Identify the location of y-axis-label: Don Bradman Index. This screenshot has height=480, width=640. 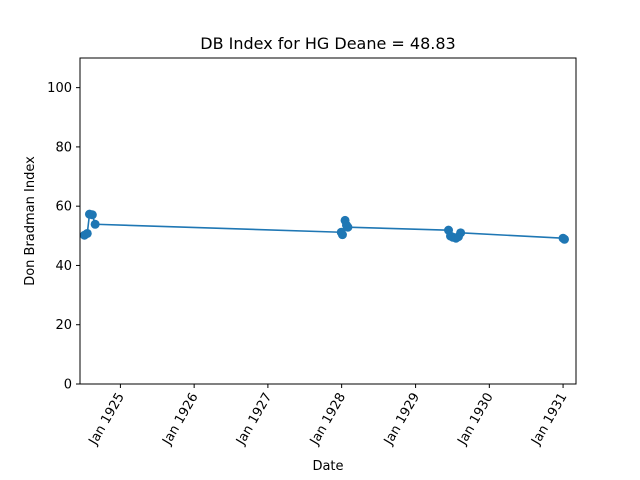
(30, 221).